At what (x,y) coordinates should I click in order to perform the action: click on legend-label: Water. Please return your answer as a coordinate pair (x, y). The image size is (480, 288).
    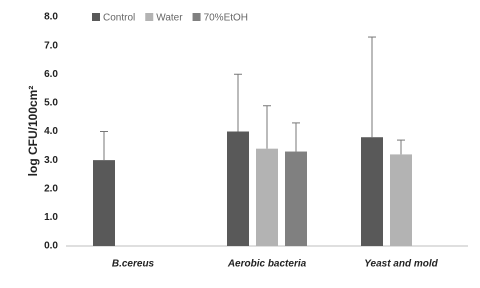
    Looking at the image, I should click on (169, 18).